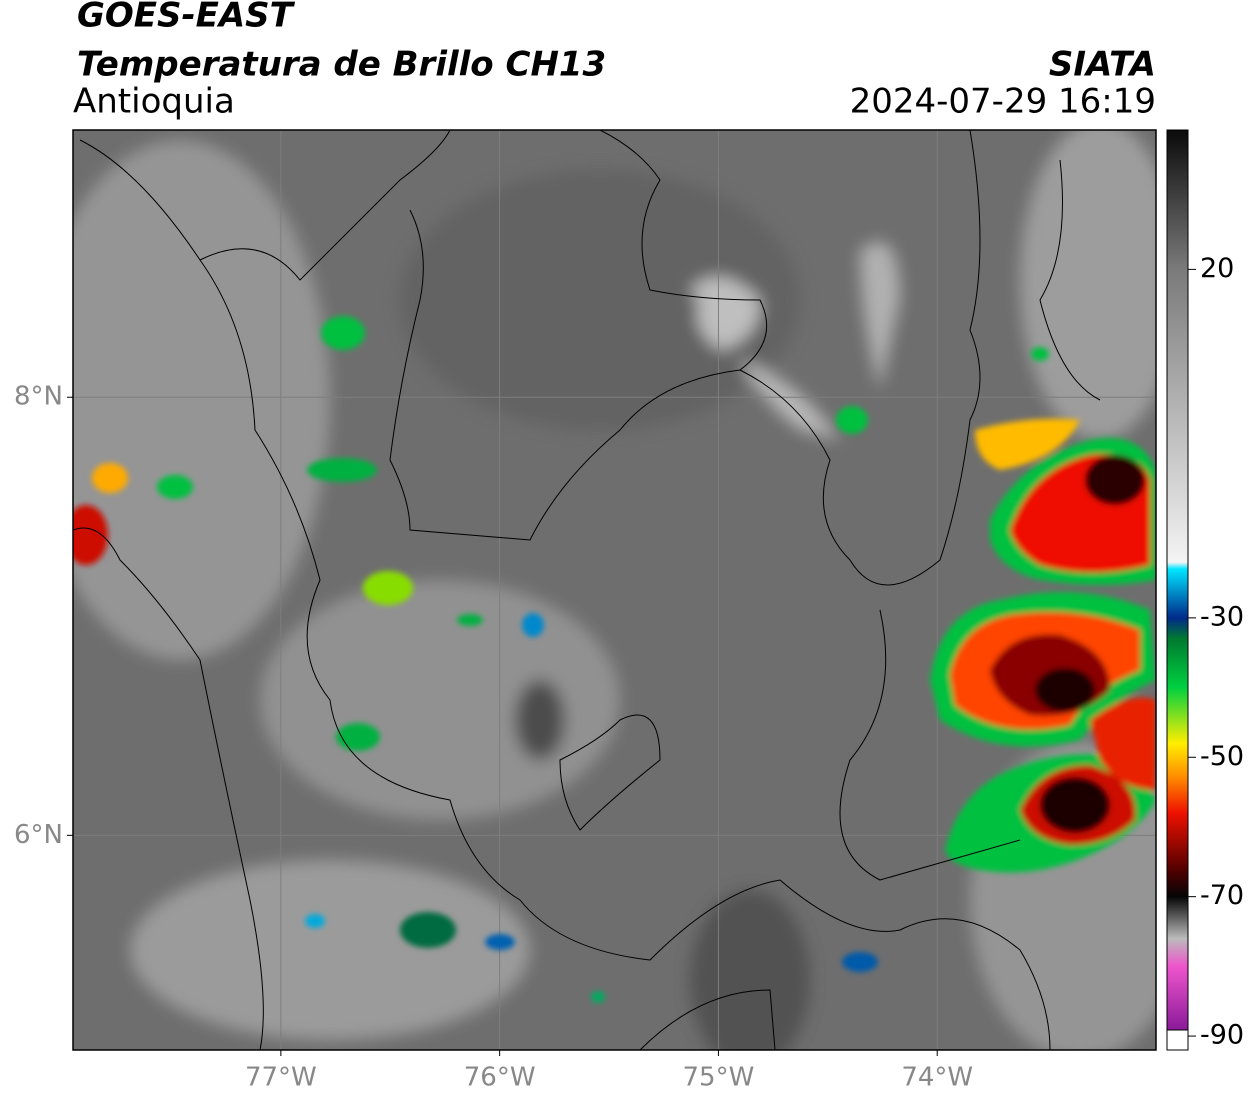 Image resolution: width=1252 pixels, height=1103 pixels. I want to click on lat-tick-label: 6°N, so click(38, 835).